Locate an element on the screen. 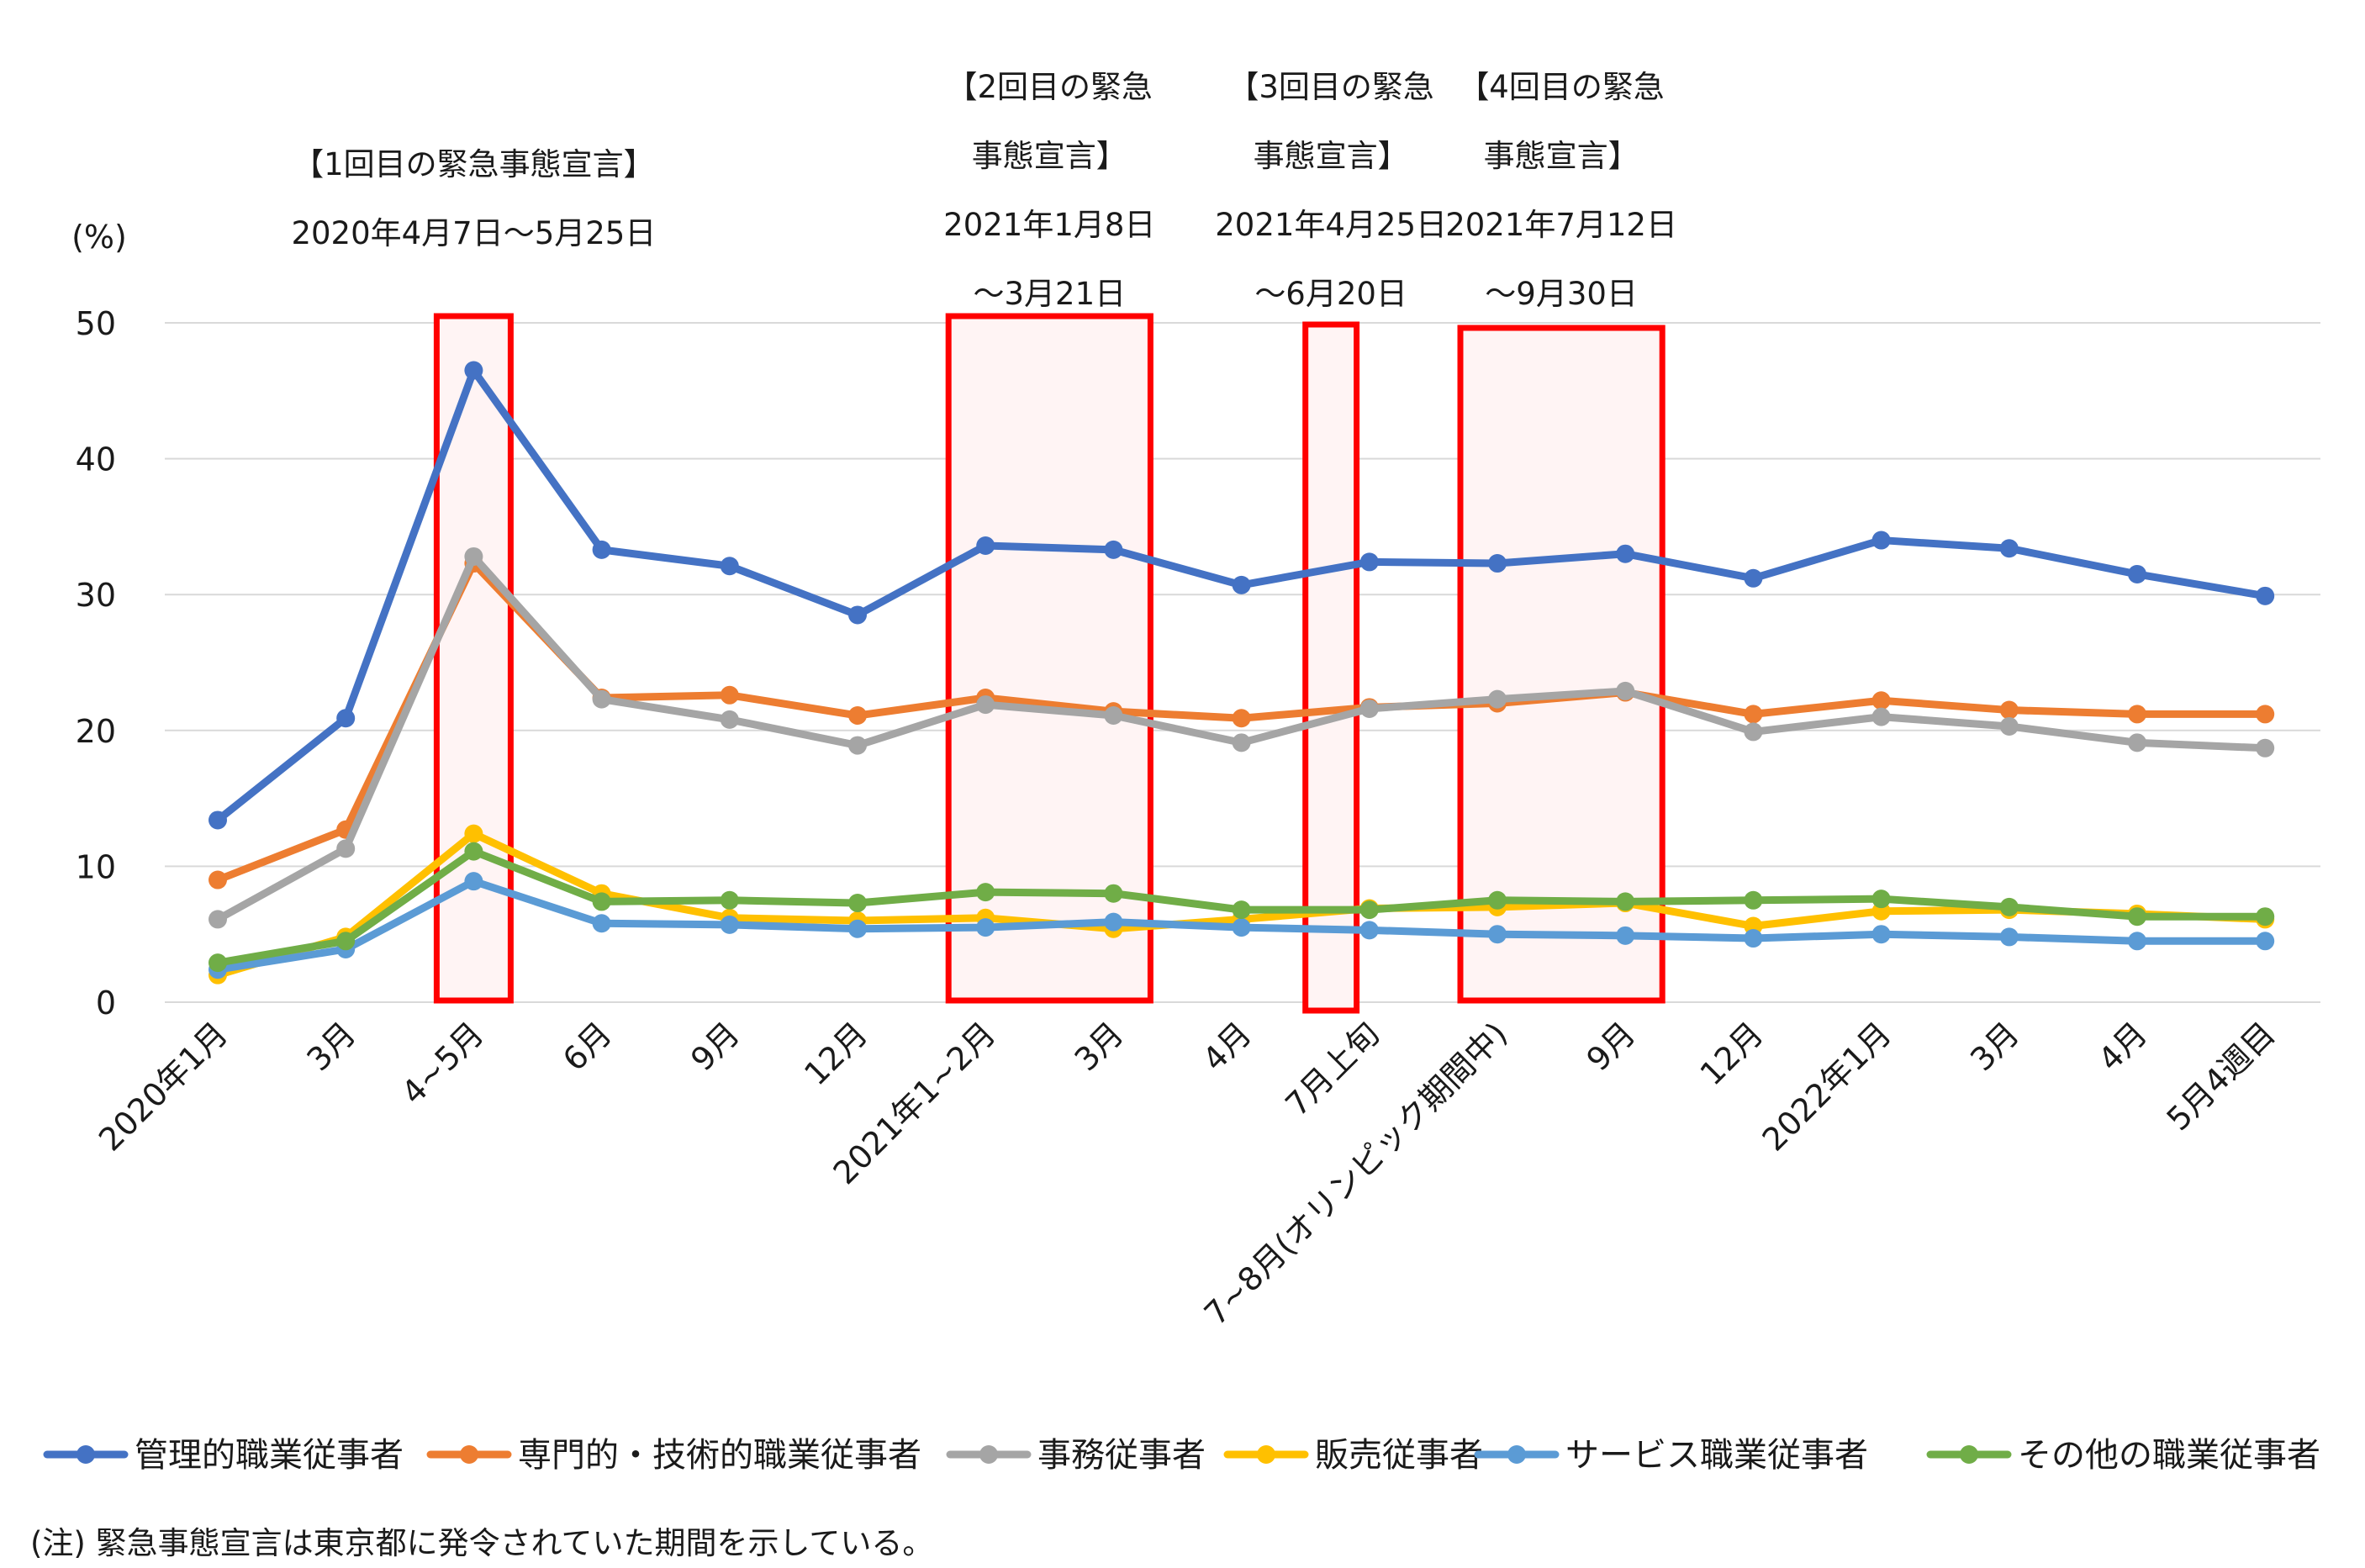 The image size is (2365, 1568). x-tick-label-3: 6月 is located at coordinates (587, 1046).